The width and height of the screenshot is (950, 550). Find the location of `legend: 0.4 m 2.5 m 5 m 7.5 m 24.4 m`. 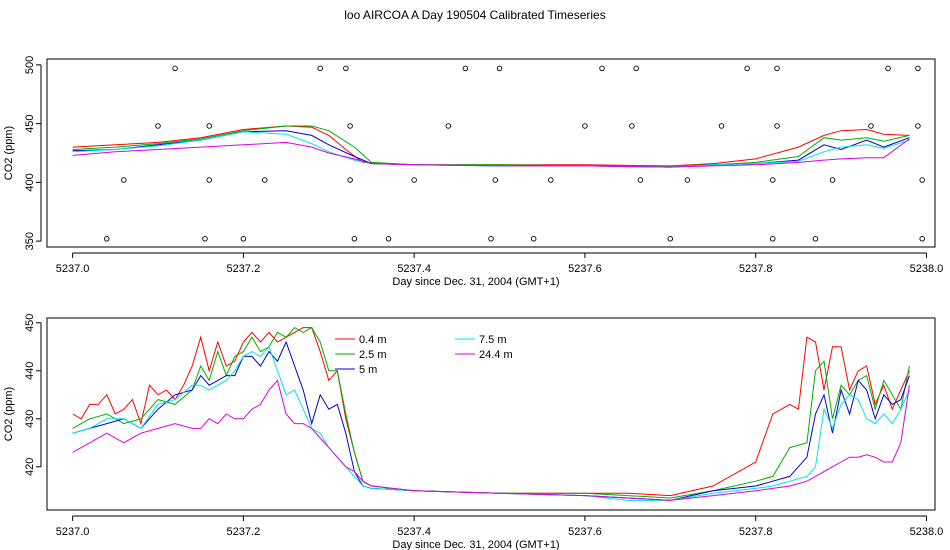

legend: 0.4 m 2.5 m 5 m 7.5 m 24.4 m is located at coordinates (424, 355).